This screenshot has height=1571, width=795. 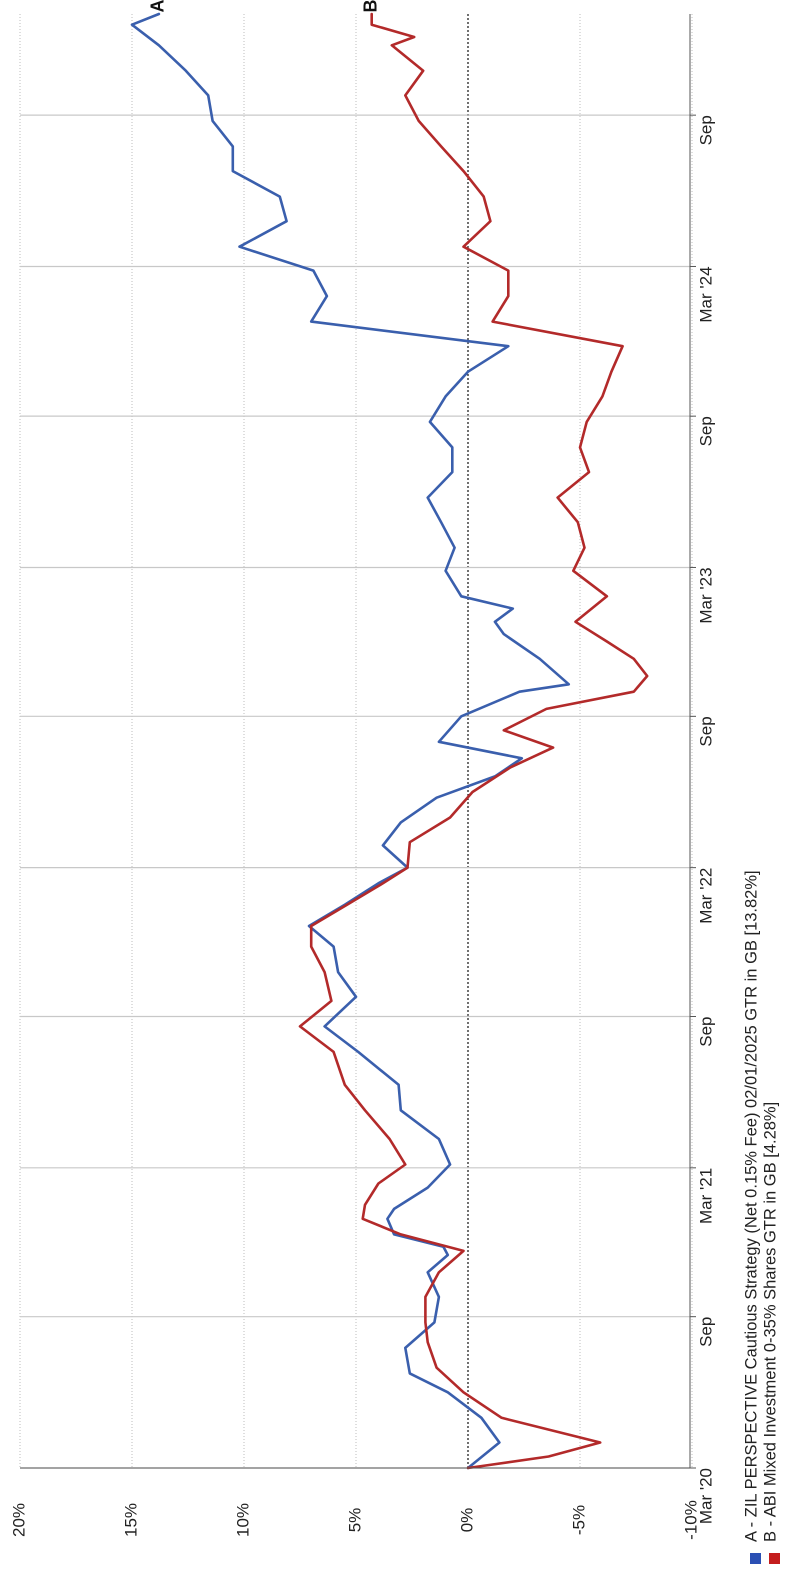 What do you see at coordinates (18, 1520) in the screenshot?
I see `value-tick-label: 20%` at bounding box center [18, 1520].